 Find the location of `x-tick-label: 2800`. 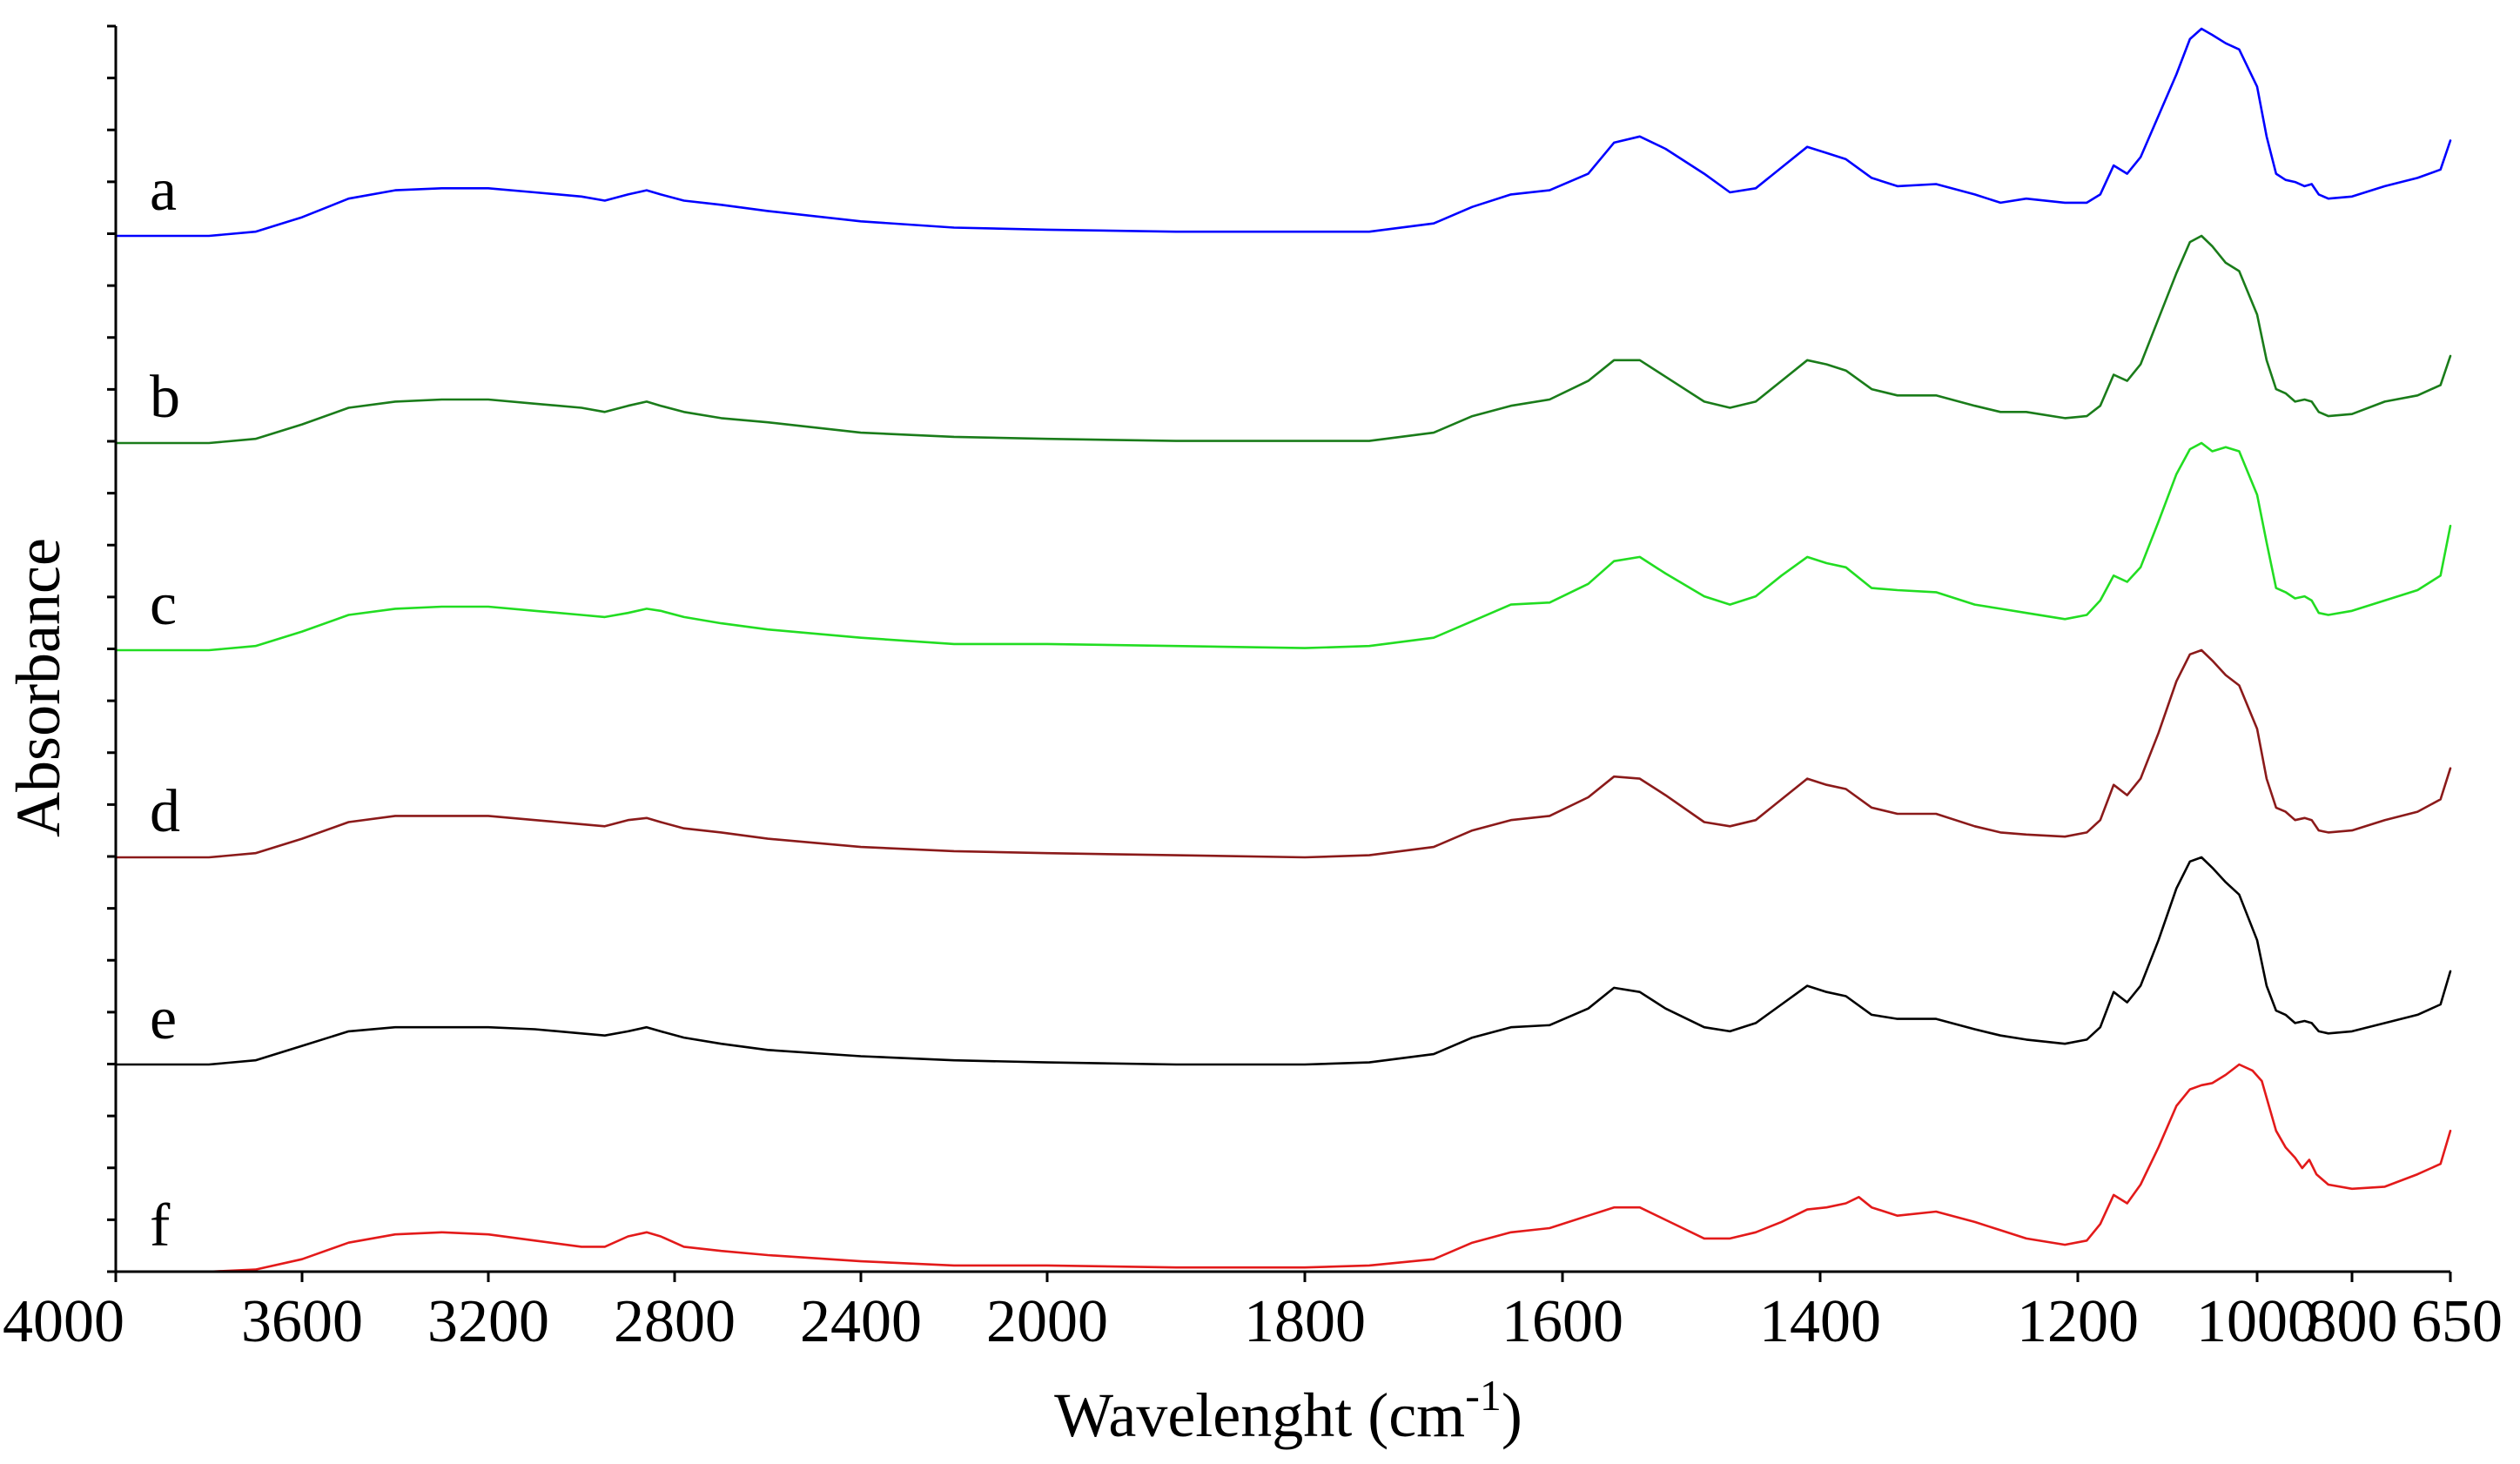

x-tick-label: 2800 is located at coordinates (675, 1321).